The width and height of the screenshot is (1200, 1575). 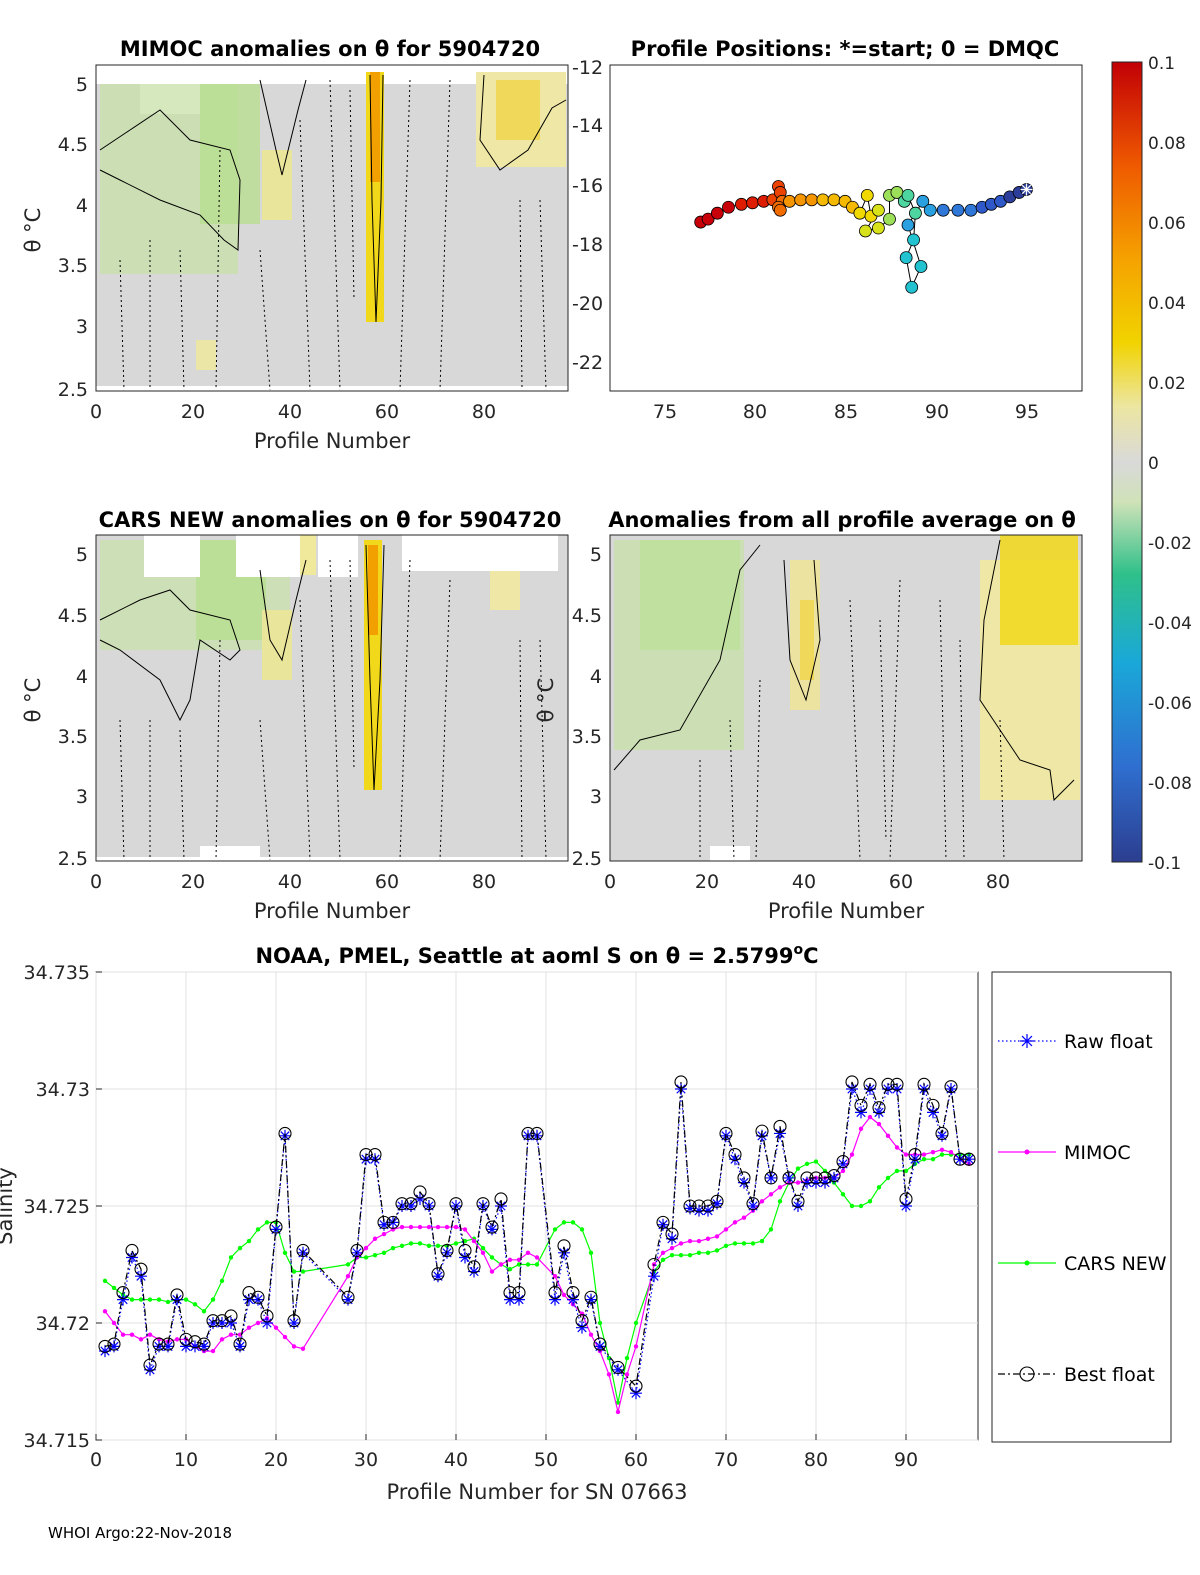 What do you see at coordinates (587, 616) in the screenshot?
I see `avg-ytick: 4.5` at bounding box center [587, 616].